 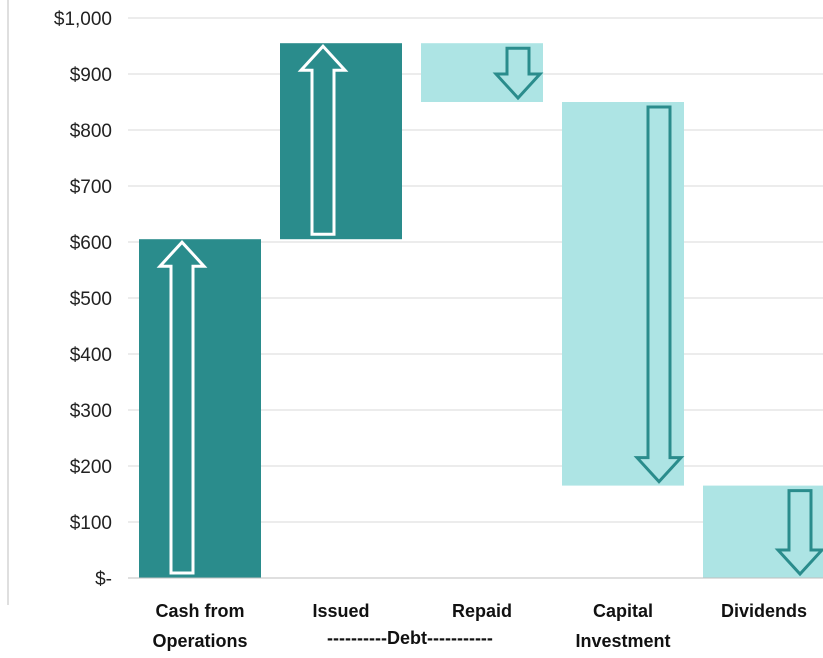 What do you see at coordinates (103, 579) in the screenshot?
I see `y-tick-label: $-` at bounding box center [103, 579].